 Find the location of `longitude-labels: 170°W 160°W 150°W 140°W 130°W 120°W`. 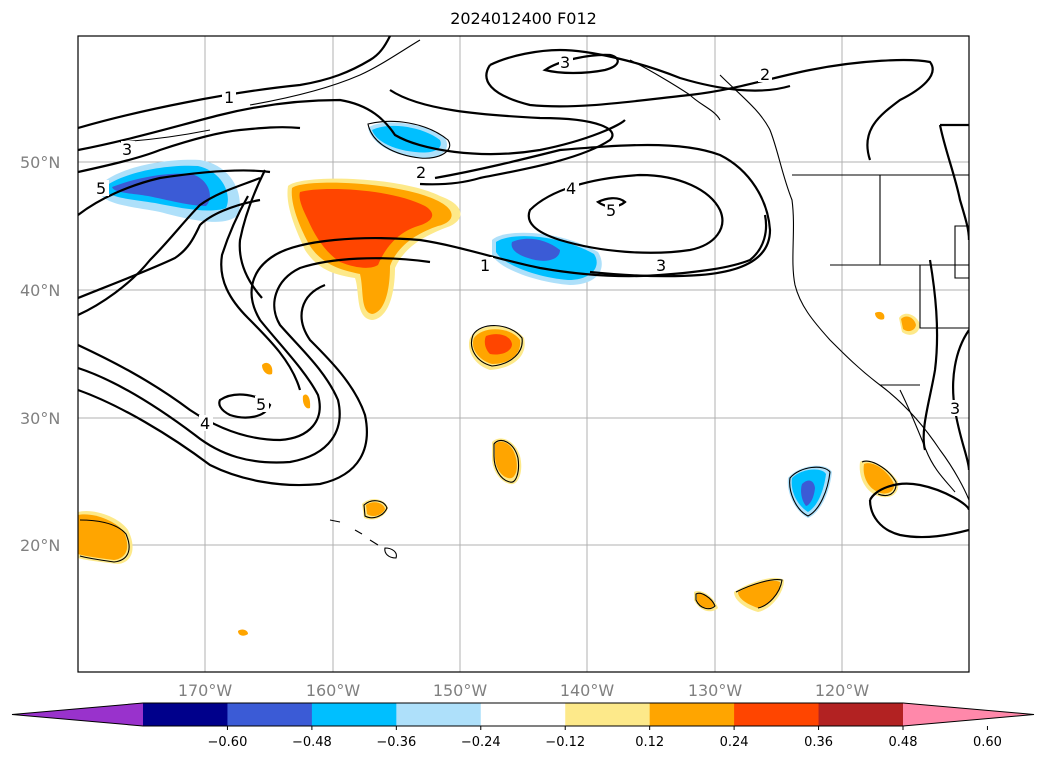

longitude-labels: 170°W 160°W 150°W 140°W 130°W 120°W is located at coordinates (524, 690).